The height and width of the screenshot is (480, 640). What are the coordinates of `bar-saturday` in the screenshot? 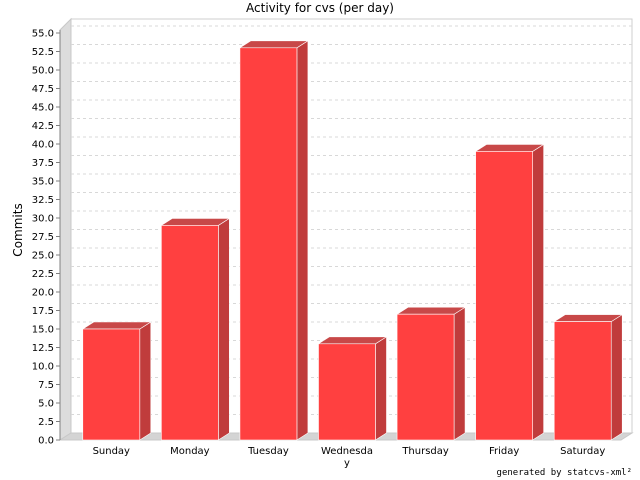 It's located at (588, 377).